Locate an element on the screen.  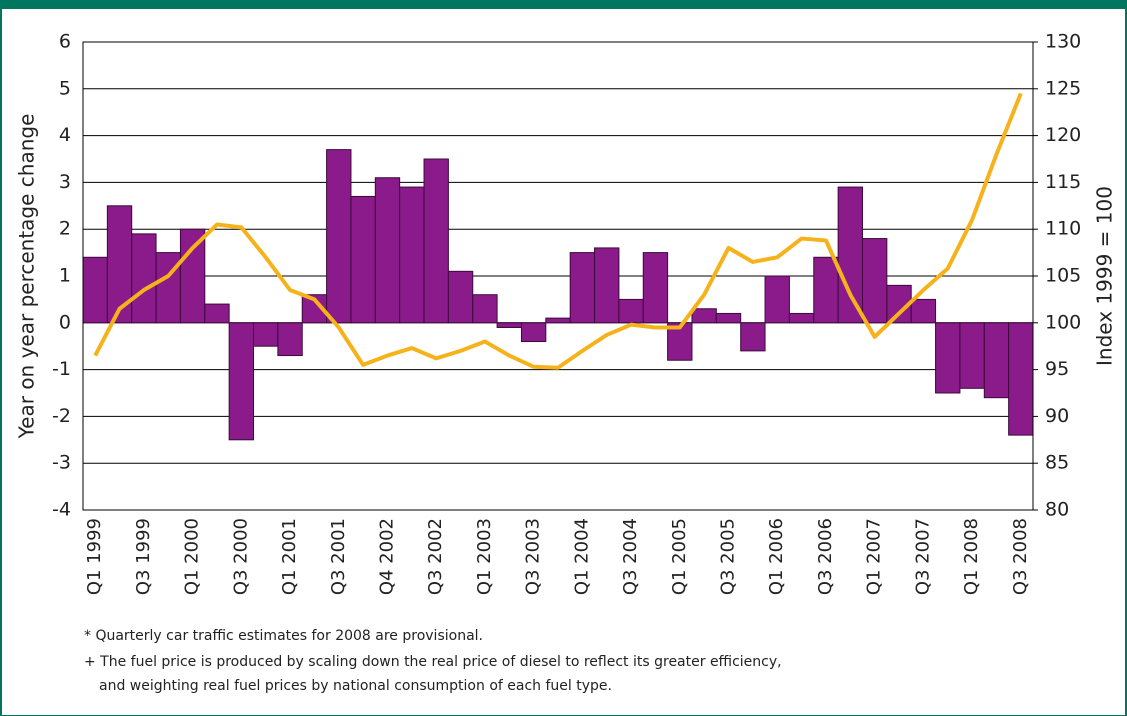
x-tick-label: Q1 2005 is located at coordinates (679, 556).